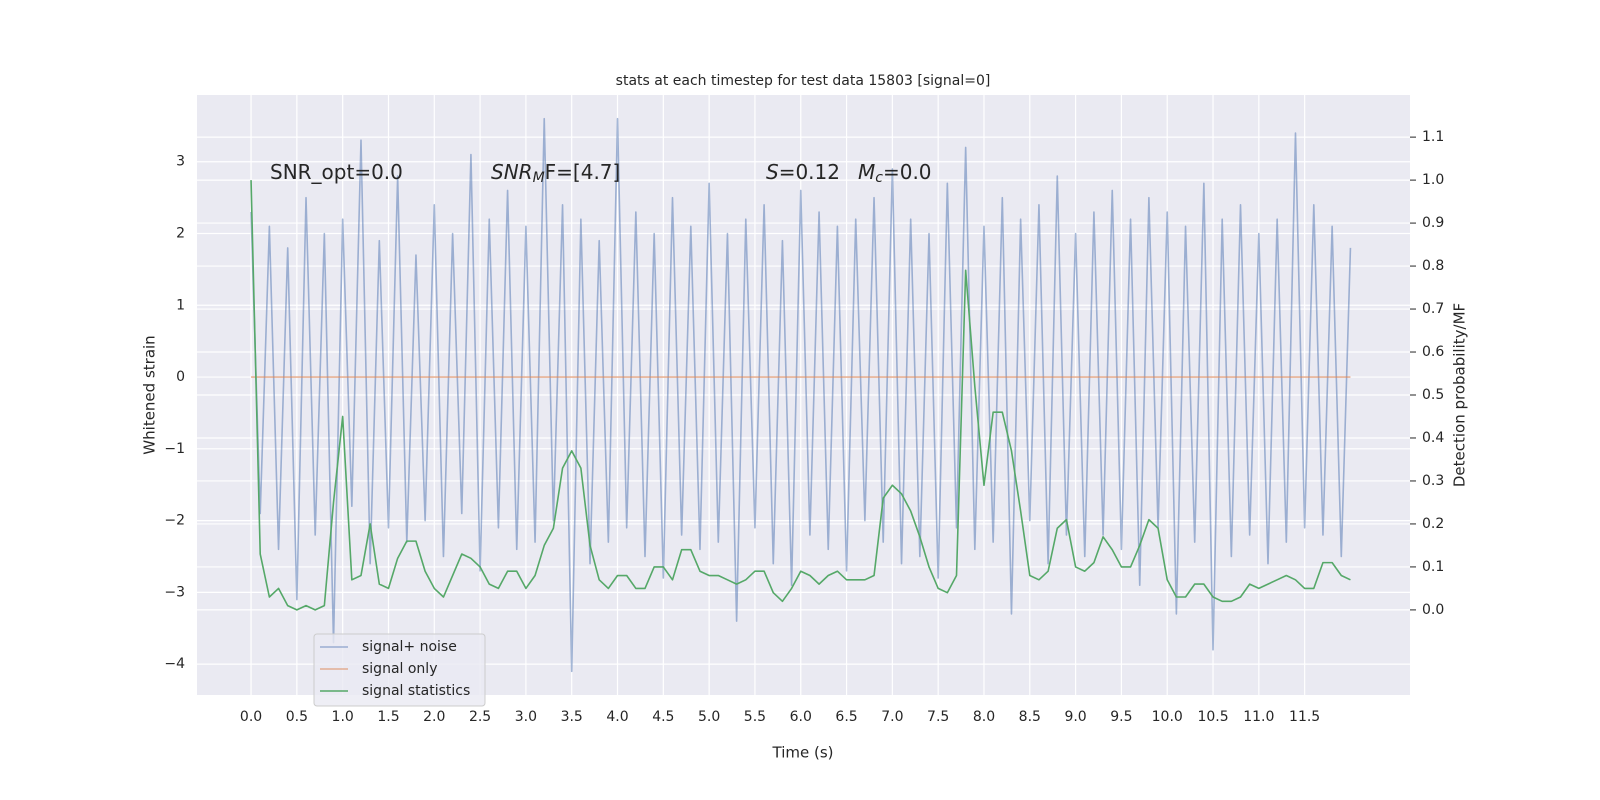 The image size is (1600, 800). I want to click on y2-tick-label: 0.1, so click(1433, 567).